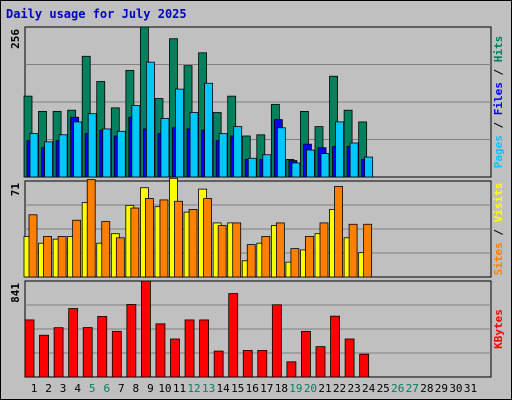 The height and width of the screenshot is (400, 512). Describe the element at coordinates (412, 388) in the screenshot. I see `day-label: 27` at that location.